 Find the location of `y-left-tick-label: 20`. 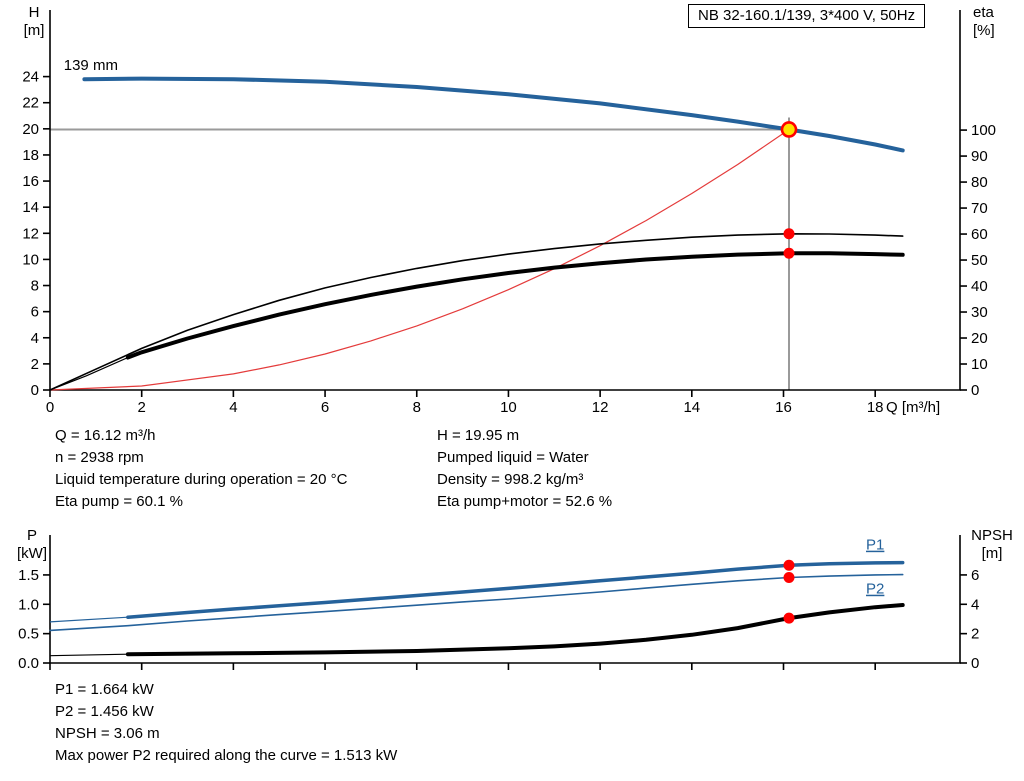

y-left-tick-label: 20 is located at coordinates (30, 129).